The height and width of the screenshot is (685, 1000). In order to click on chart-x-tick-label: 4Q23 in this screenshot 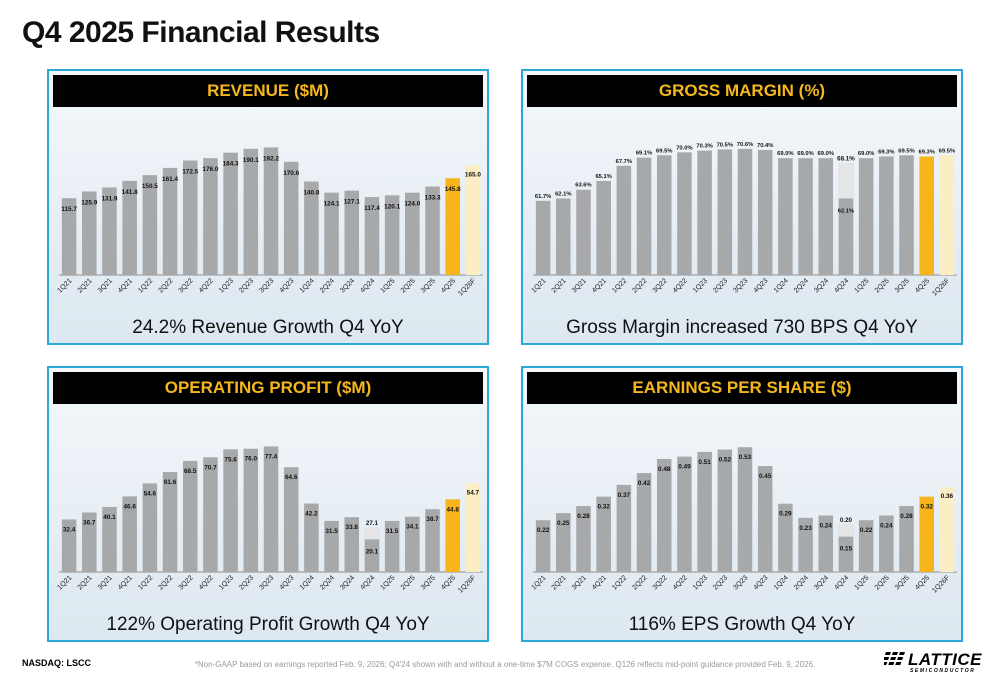, I will do `click(761, 285)`.